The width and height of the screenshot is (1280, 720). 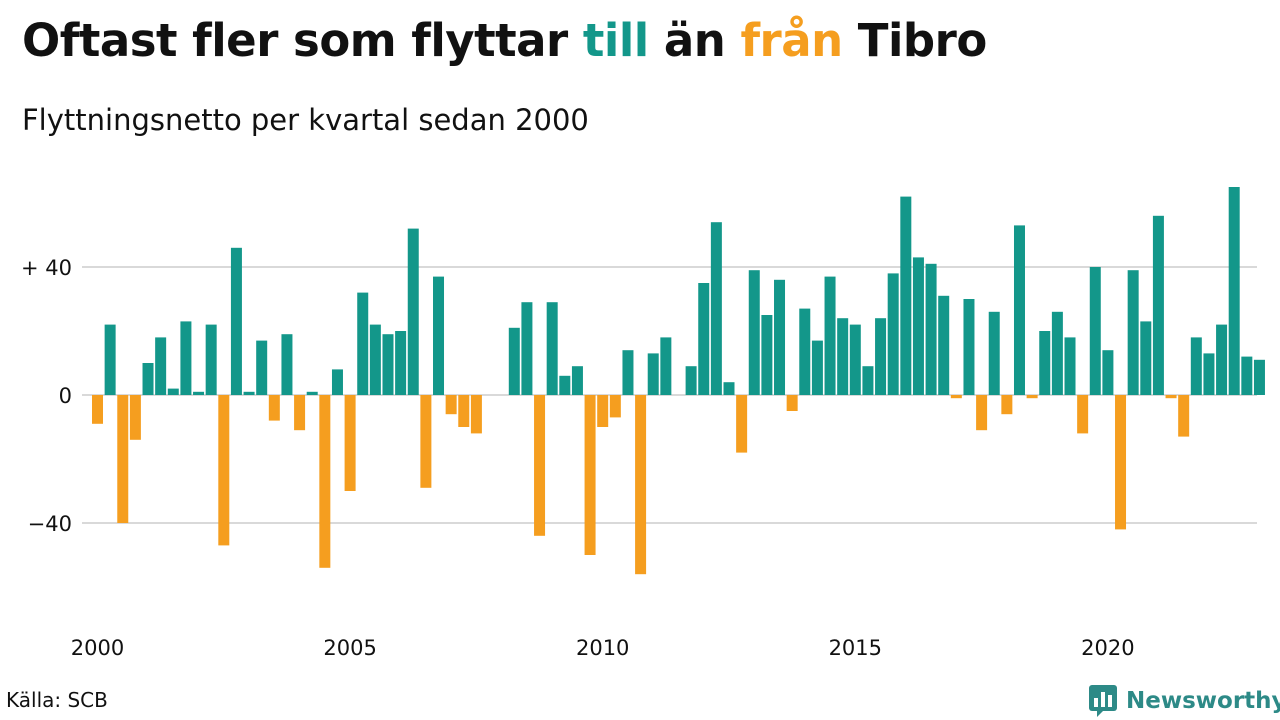 What do you see at coordinates (791, 40) in the screenshot?
I see `title-highlight-fran: från` at bounding box center [791, 40].